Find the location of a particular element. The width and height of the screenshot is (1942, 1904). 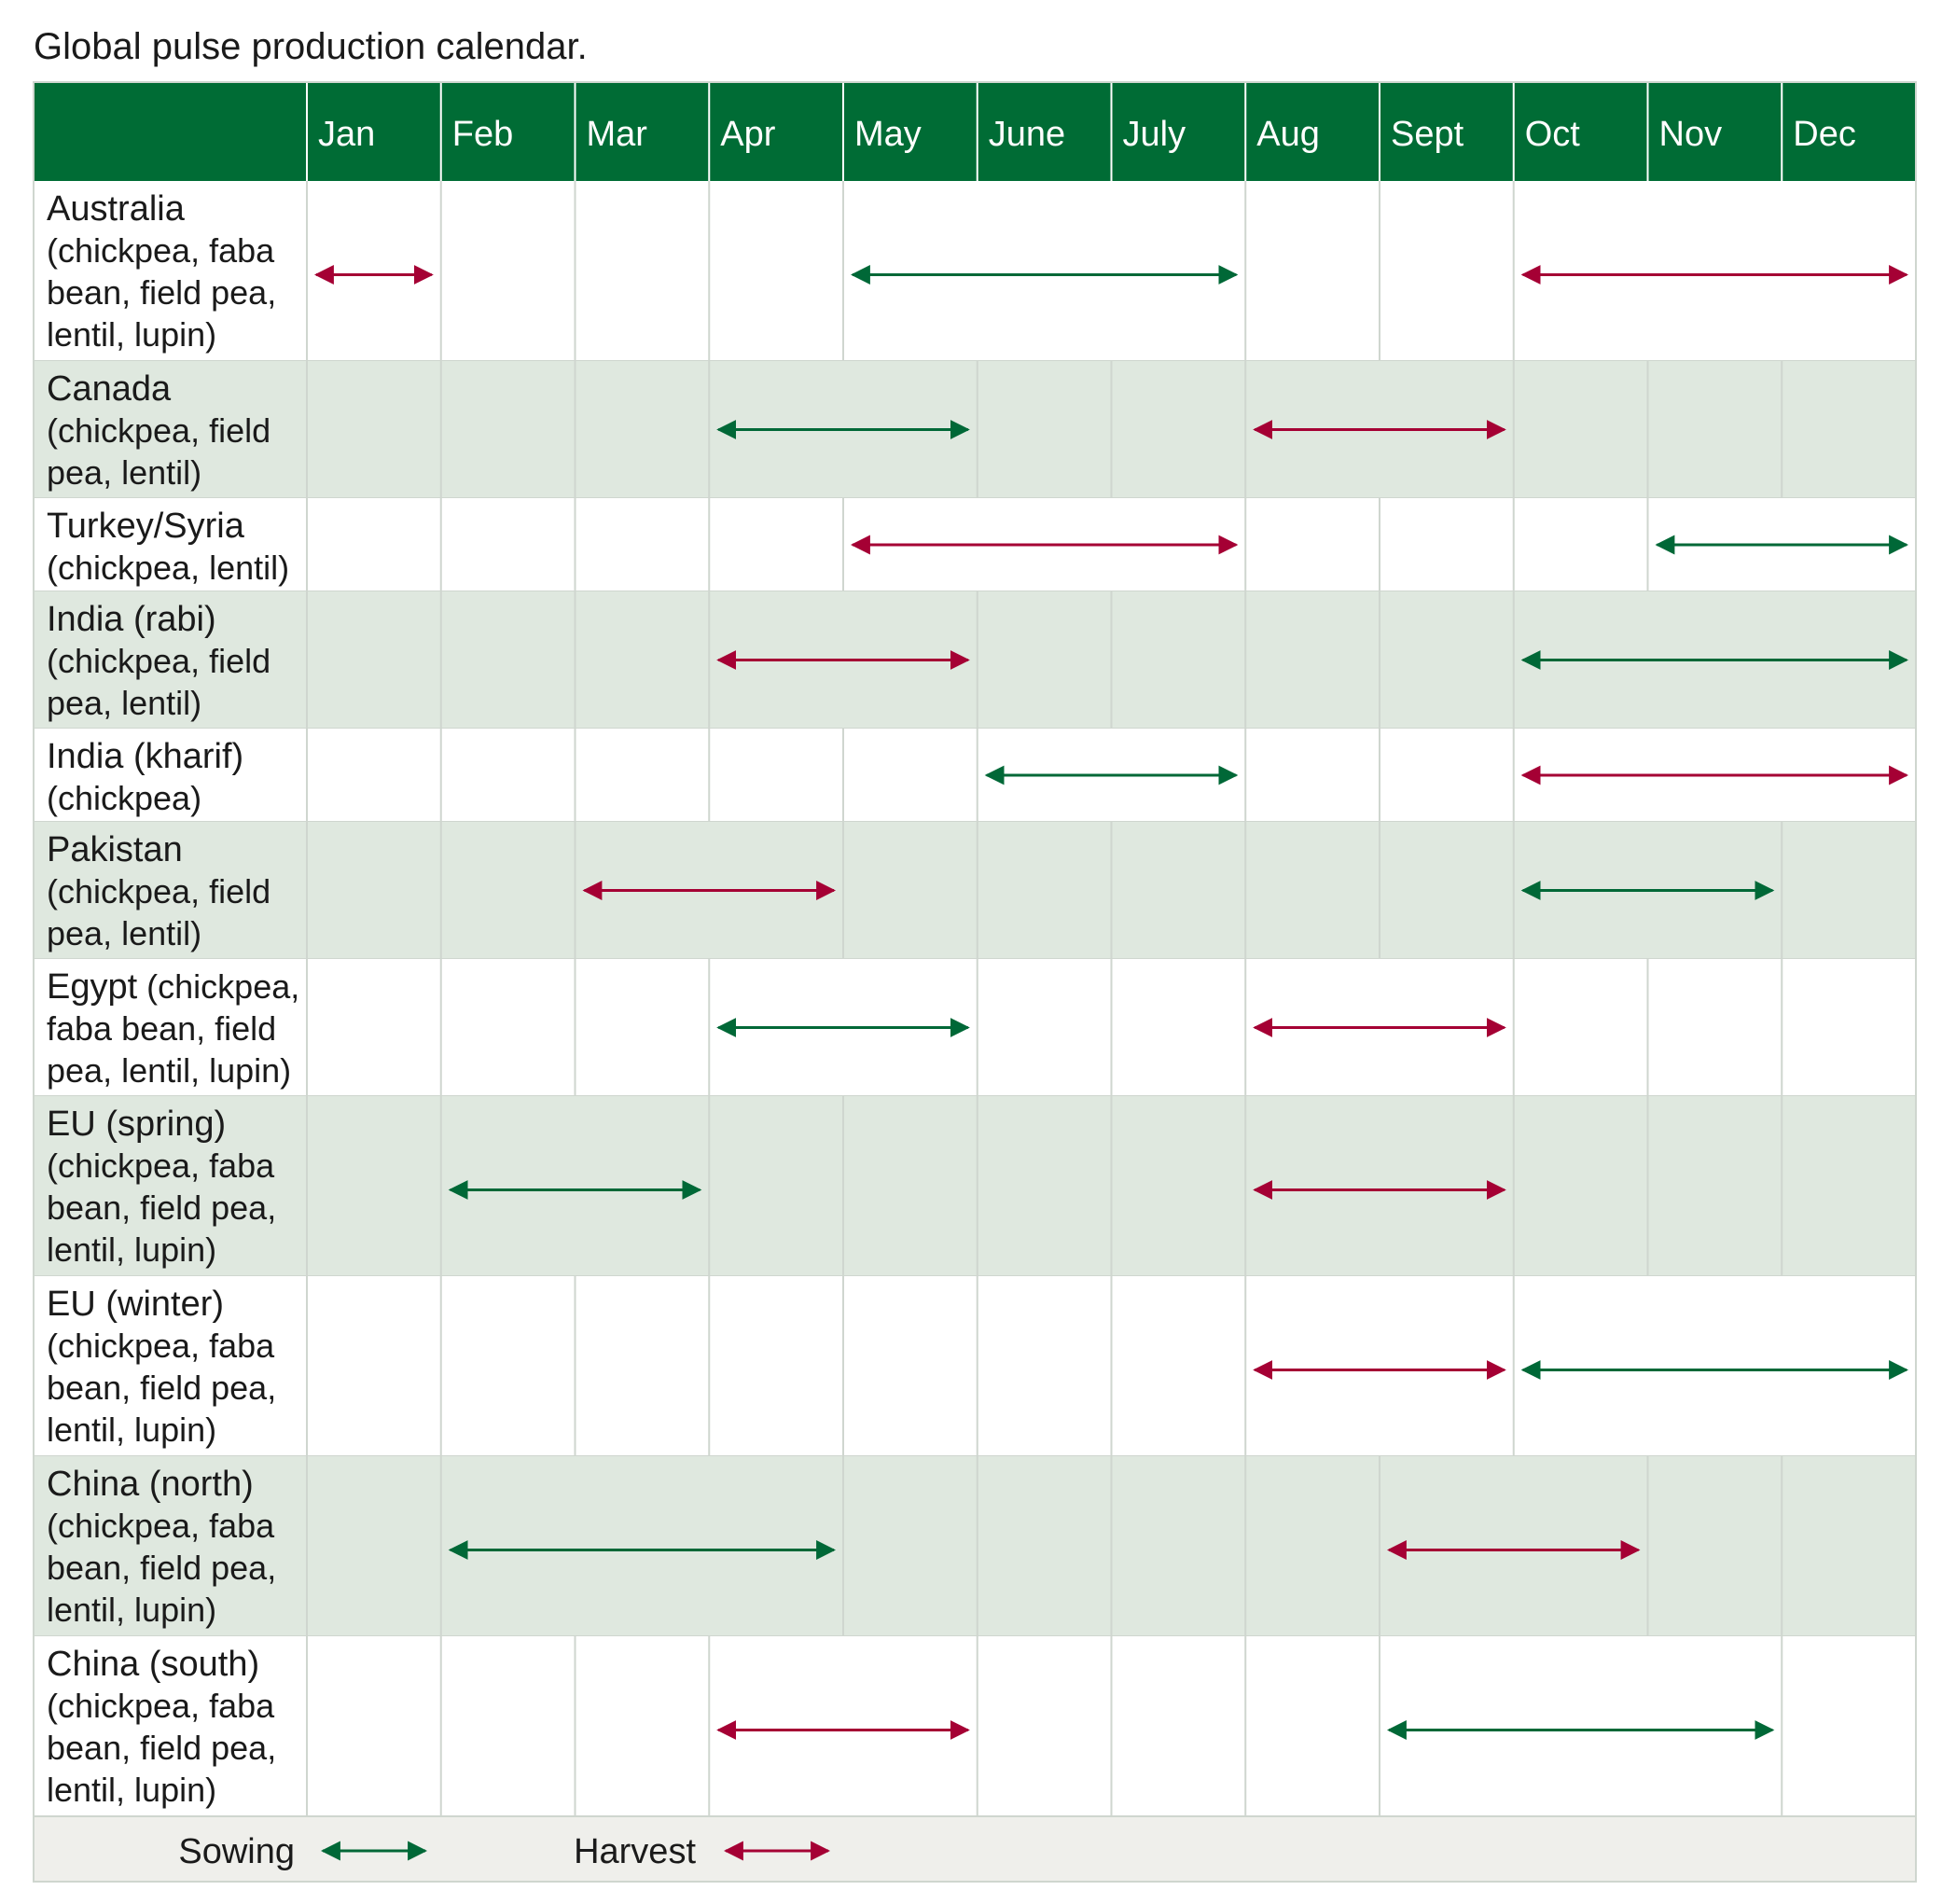

month-header-feb: Feb is located at coordinates (482, 134).